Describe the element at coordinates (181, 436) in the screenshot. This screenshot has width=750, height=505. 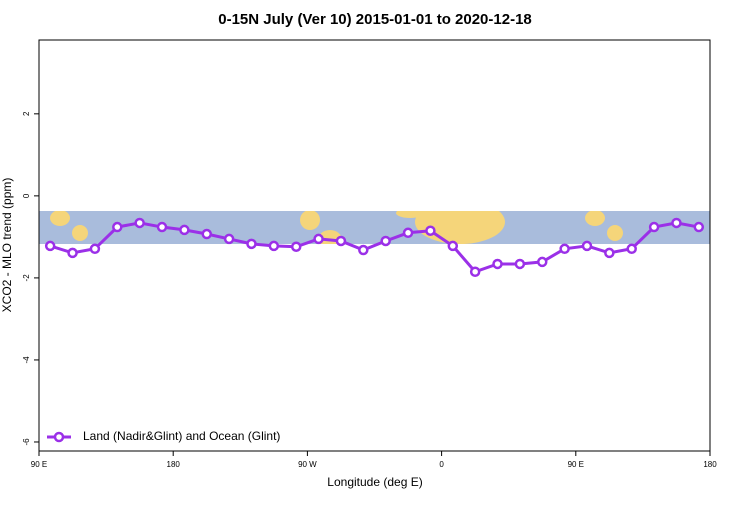
I see `legend-label: Land (Nadir&Glint) and Ocean (Glint)` at that location.